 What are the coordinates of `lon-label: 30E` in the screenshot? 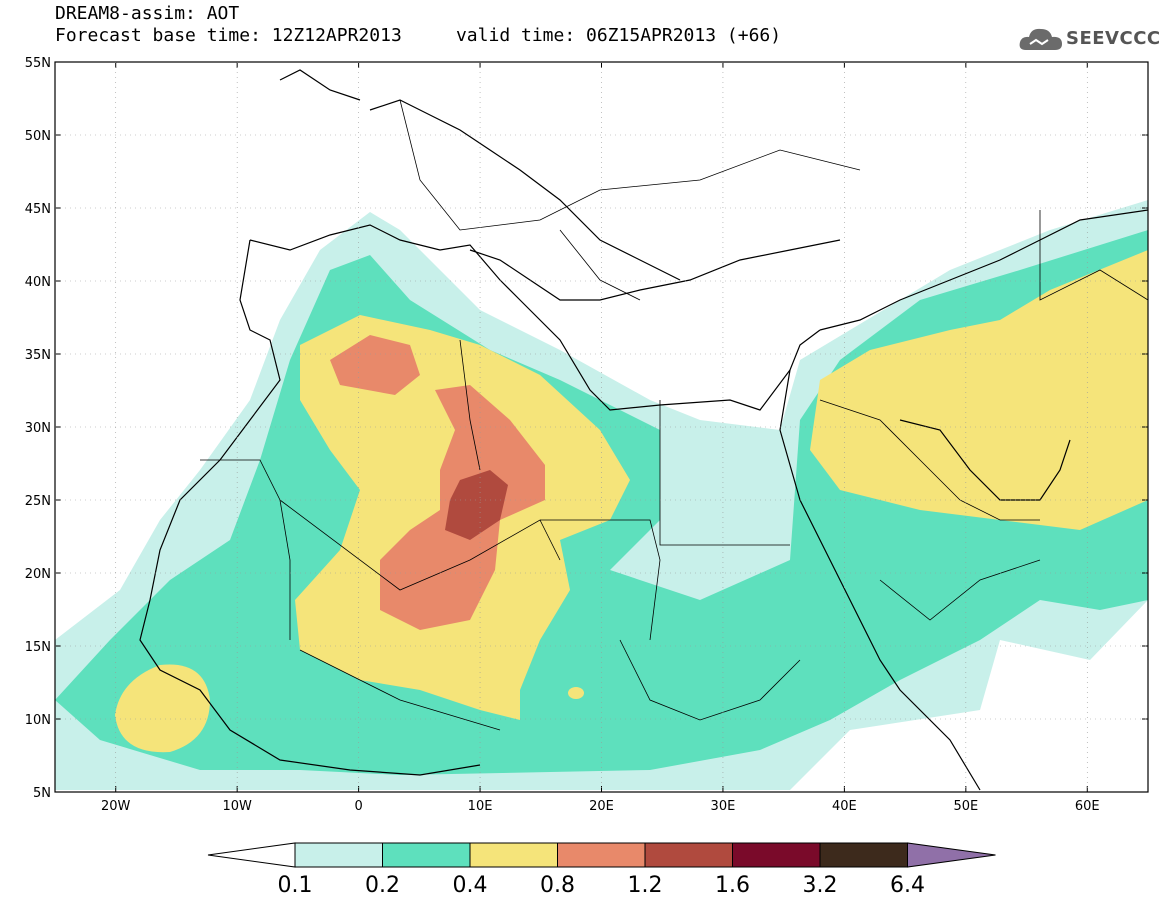 It's located at (723, 806).